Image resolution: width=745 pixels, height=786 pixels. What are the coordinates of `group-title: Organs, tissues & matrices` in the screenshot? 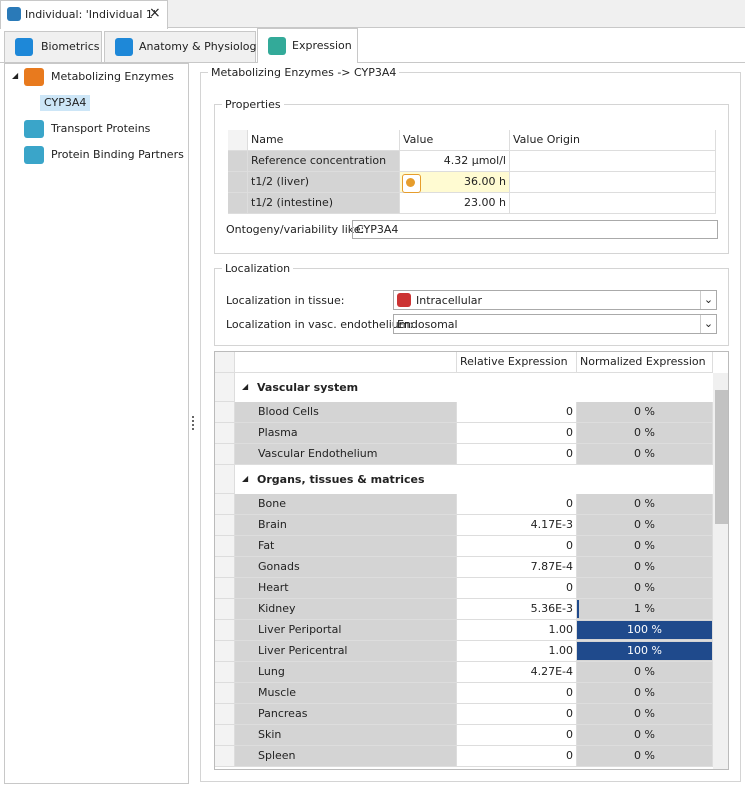 It's located at (341, 479).